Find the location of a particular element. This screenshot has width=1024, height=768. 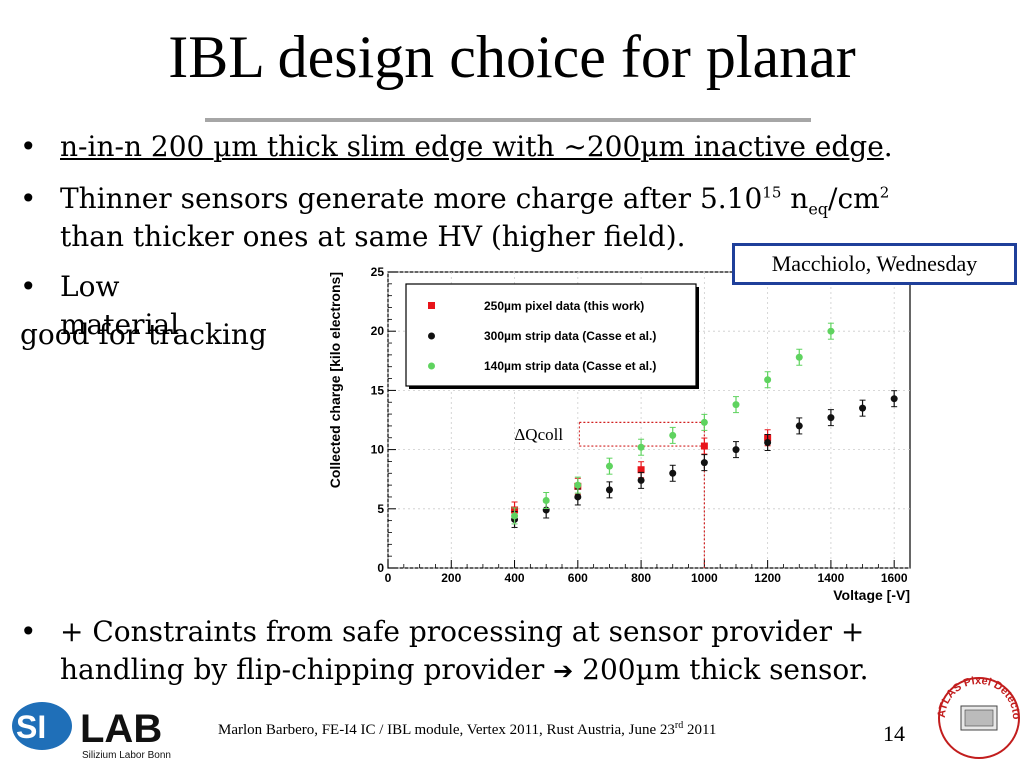

y-axis-label: Collected charge [kilo electrons] is located at coordinates (335, 380).